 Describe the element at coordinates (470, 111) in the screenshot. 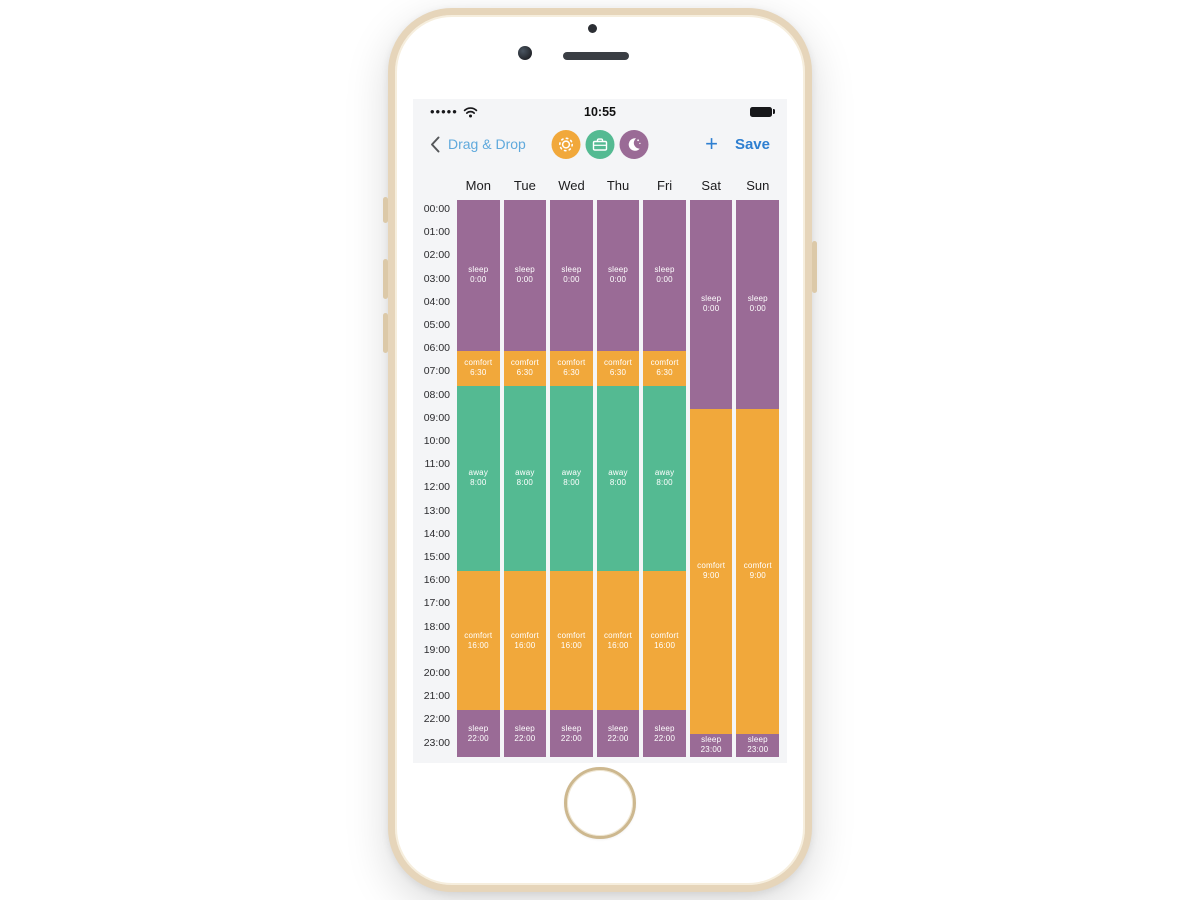

I see `wifi-icon` at that location.